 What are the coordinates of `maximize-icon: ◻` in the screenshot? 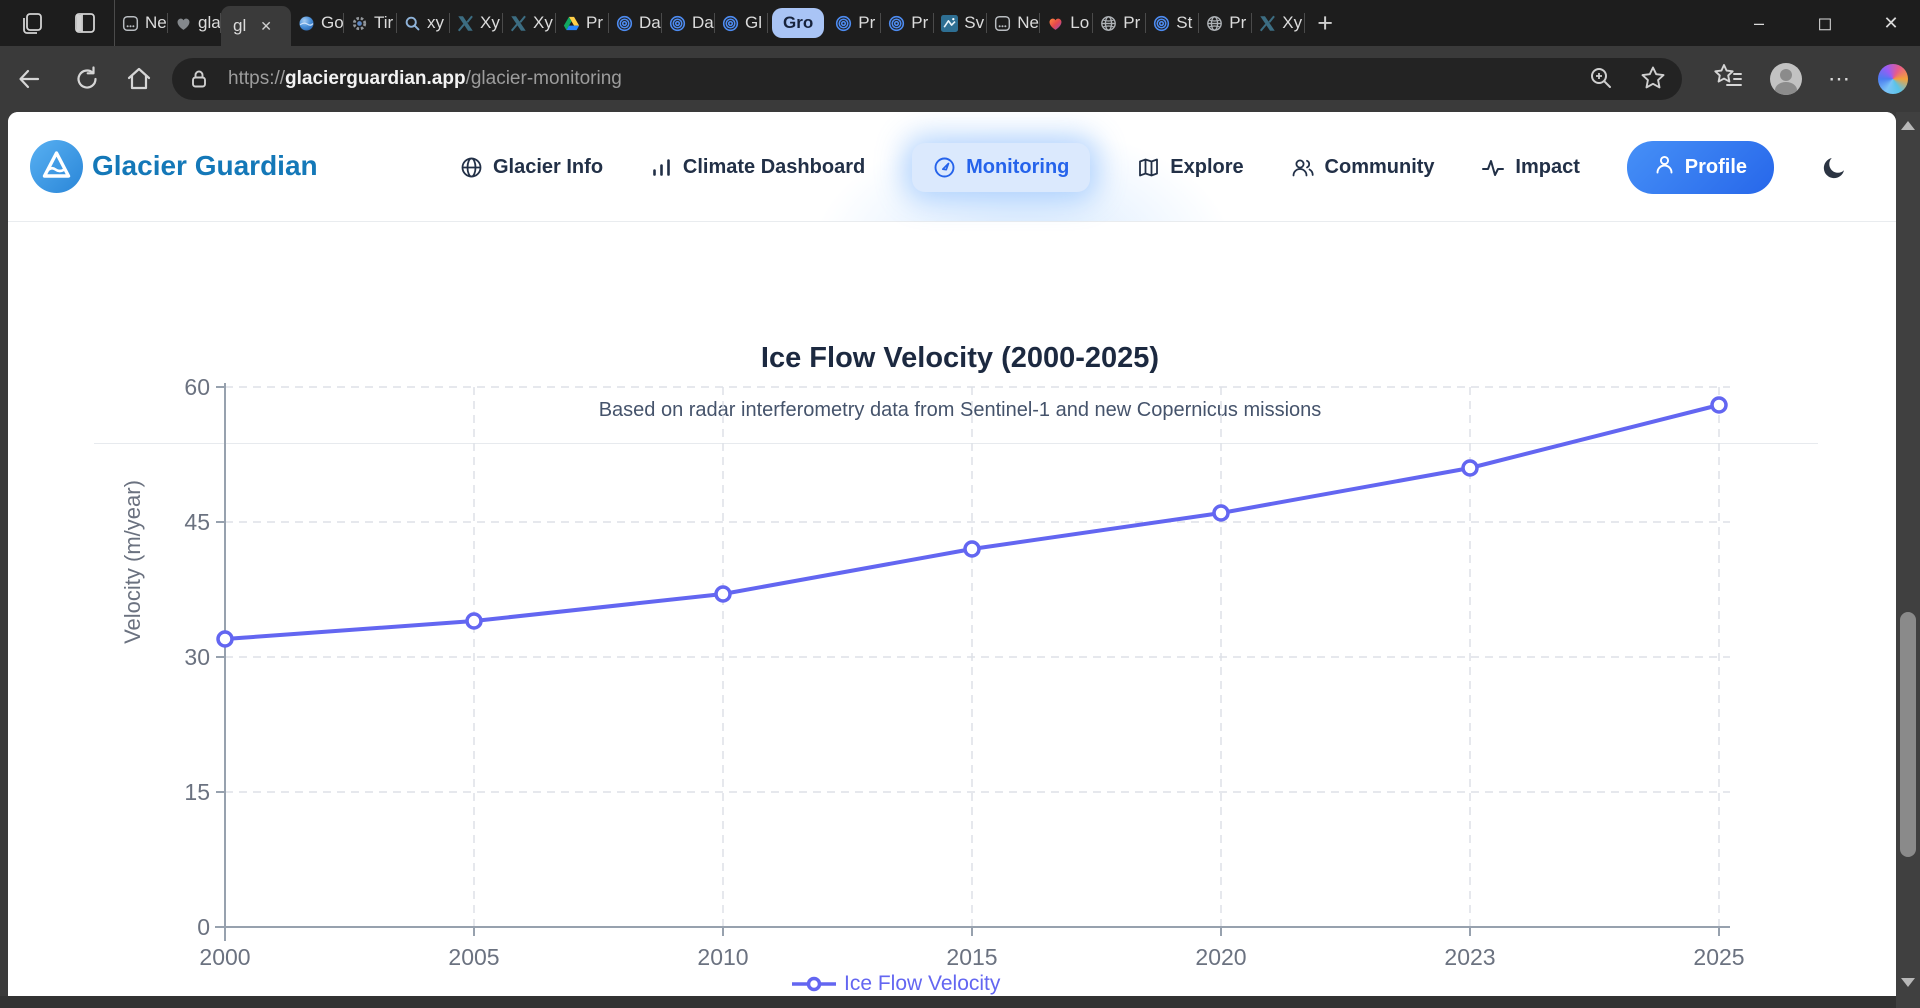 It's located at (1825, 22).